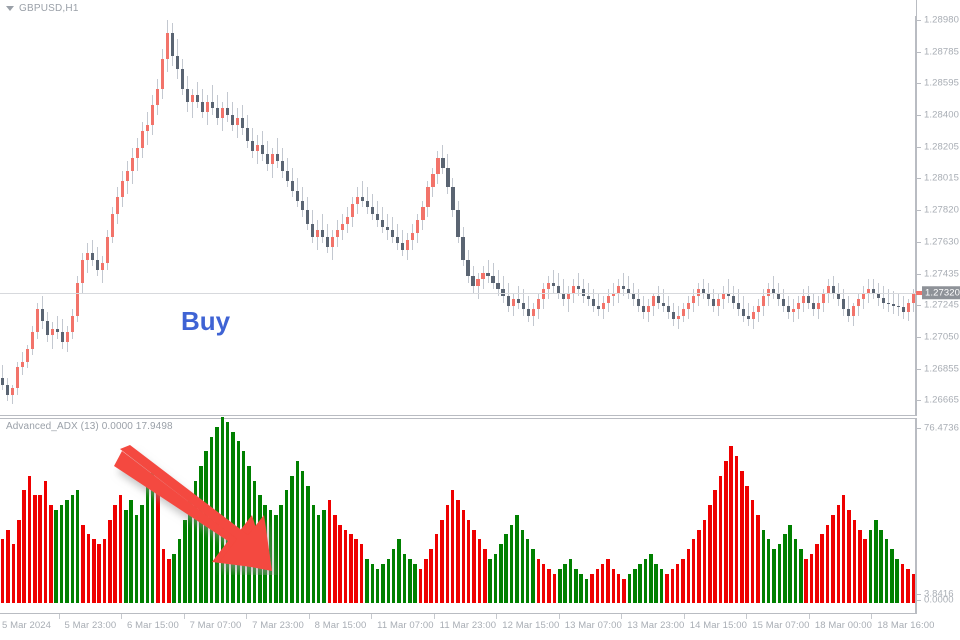 This screenshot has height=640, width=960. What do you see at coordinates (942, 20) in the screenshot?
I see `price-axis-label: 1.28980` at bounding box center [942, 20].